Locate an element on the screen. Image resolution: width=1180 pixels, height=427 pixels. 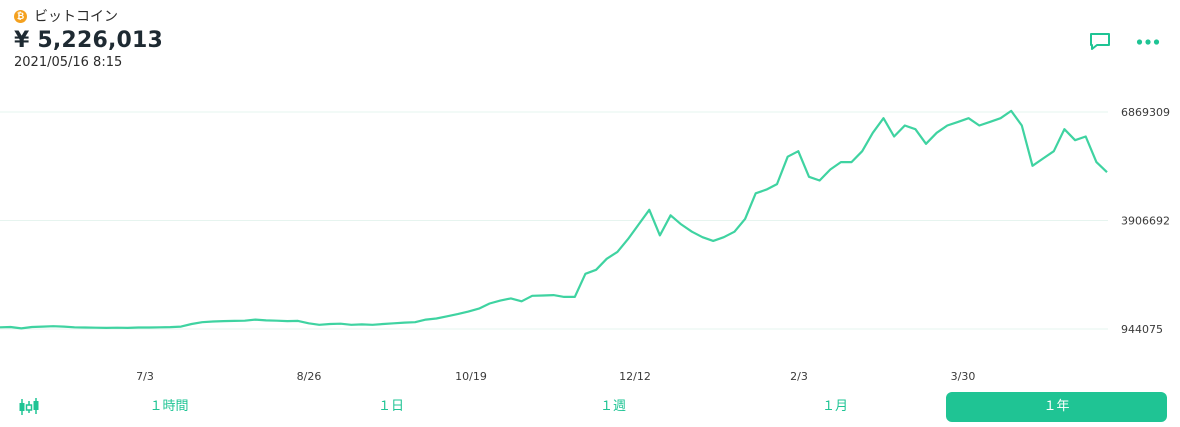
tab-1-hour: １時間 is located at coordinates (169, 406).